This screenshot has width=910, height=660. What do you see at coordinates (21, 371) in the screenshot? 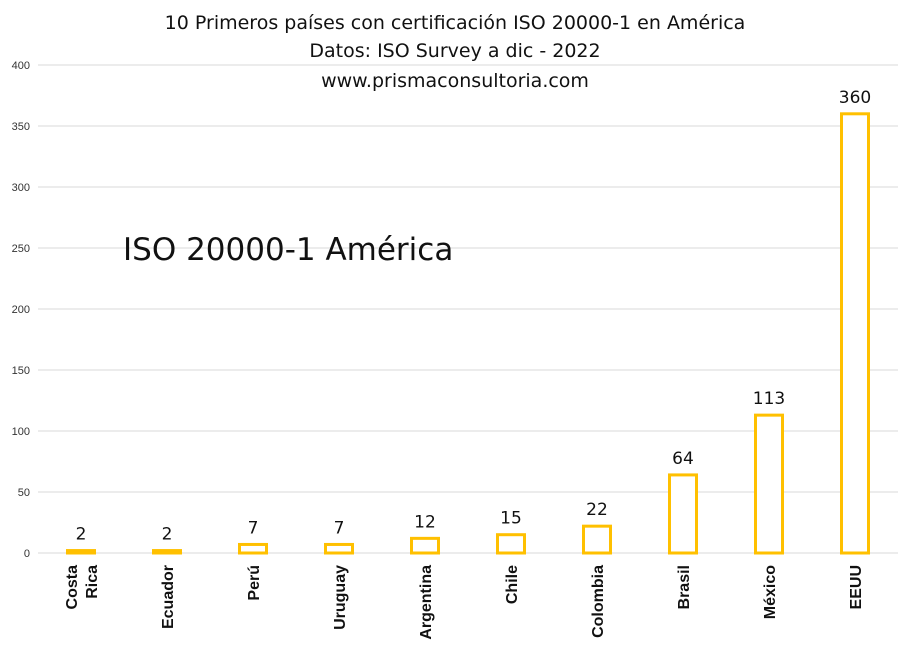
I see `y-tick-label: 150` at bounding box center [21, 371].